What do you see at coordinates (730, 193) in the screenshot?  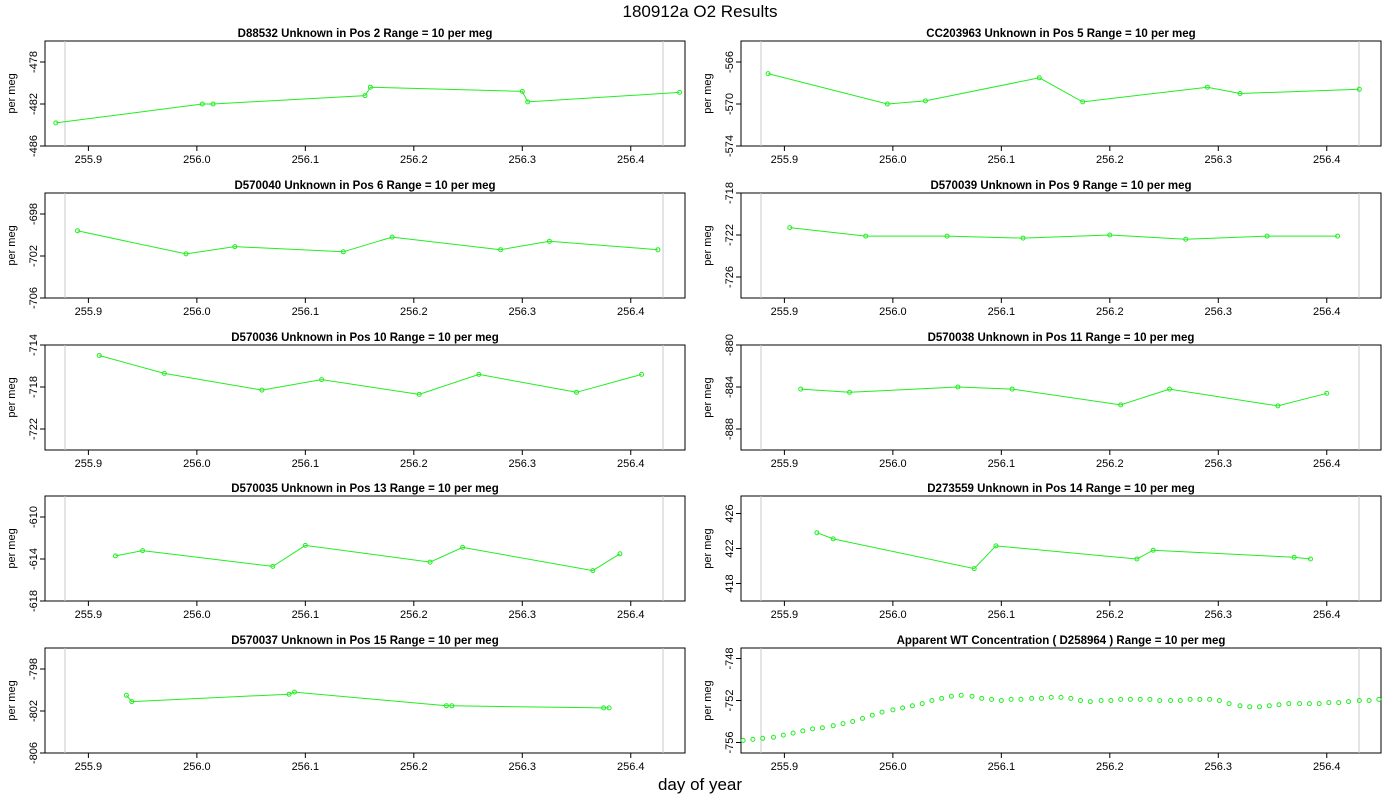 I see `y-tick-label: -718` at bounding box center [730, 193].